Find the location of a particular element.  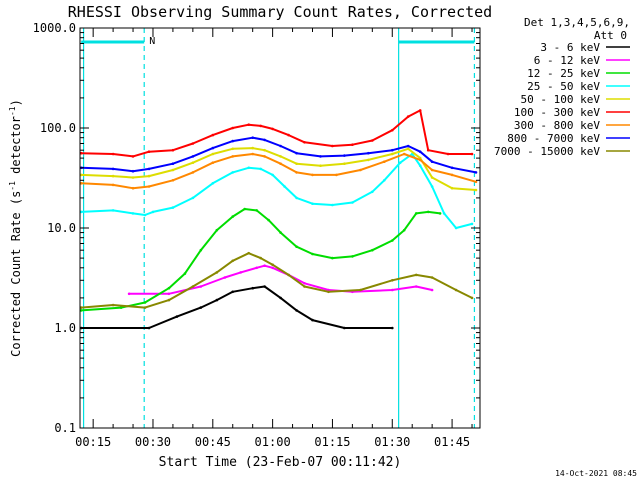

y-tick-label: 1000.0 is located at coordinates (54, 28).